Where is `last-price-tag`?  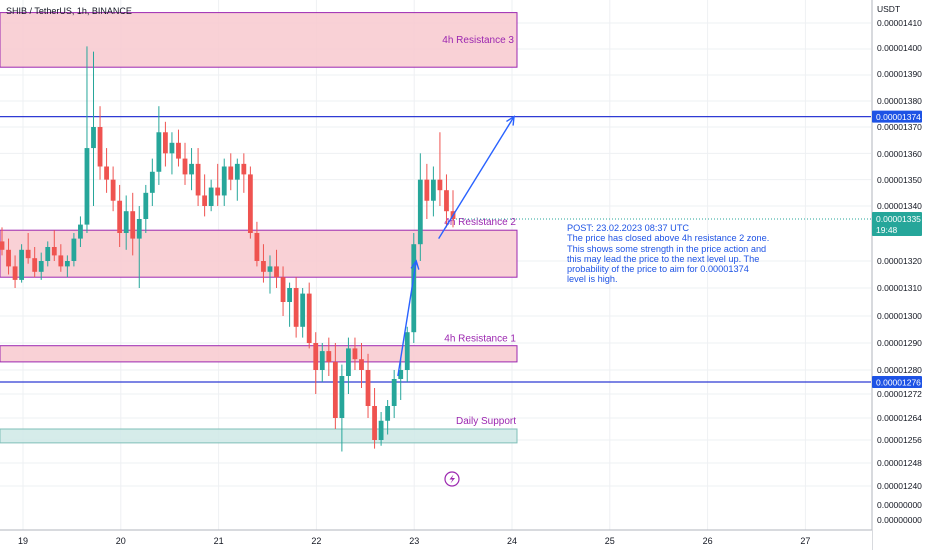
last-price-tag is located at coordinates (897, 224).